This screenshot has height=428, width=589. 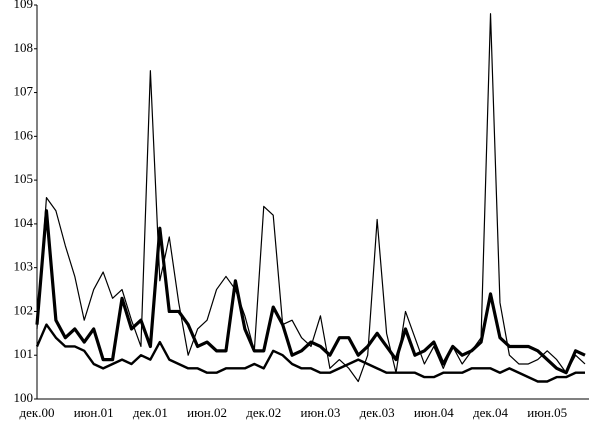 What do you see at coordinates (24, 134) in the screenshot?
I see `y-tick-label: 106` at bounding box center [24, 134].